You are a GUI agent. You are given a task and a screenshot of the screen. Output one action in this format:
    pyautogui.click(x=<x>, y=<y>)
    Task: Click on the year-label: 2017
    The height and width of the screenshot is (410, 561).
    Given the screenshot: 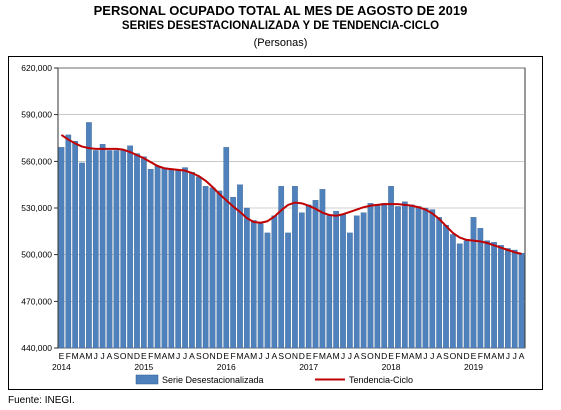 What is the action you would take?
    pyautogui.click(x=308, y=367)
    